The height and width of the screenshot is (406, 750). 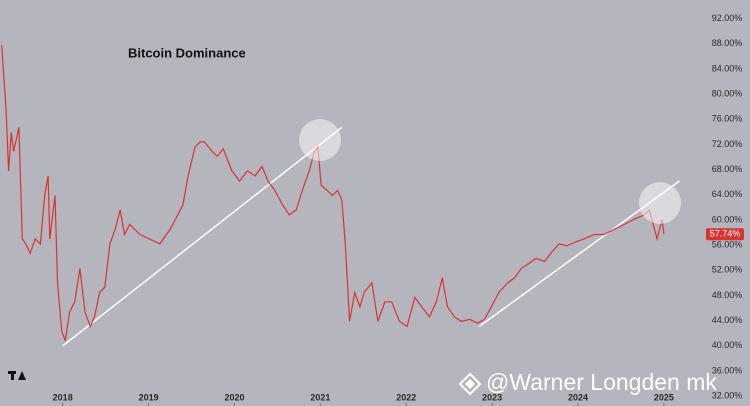 I want to click on current-value-badge, so click(x=725, y=234).